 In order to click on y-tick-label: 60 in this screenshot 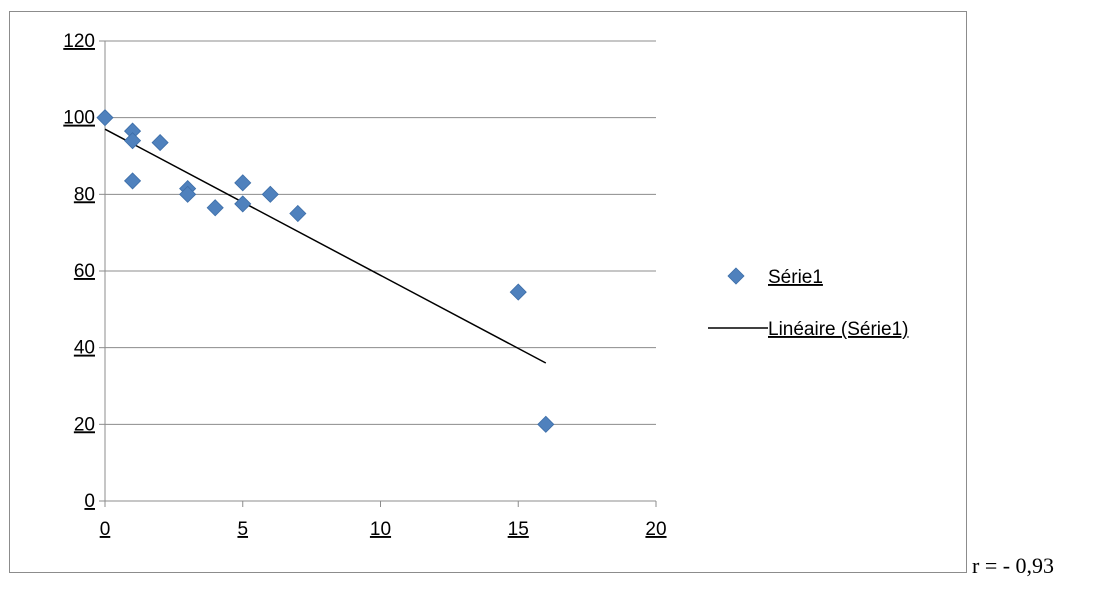, I will do `click(84, 271)`.